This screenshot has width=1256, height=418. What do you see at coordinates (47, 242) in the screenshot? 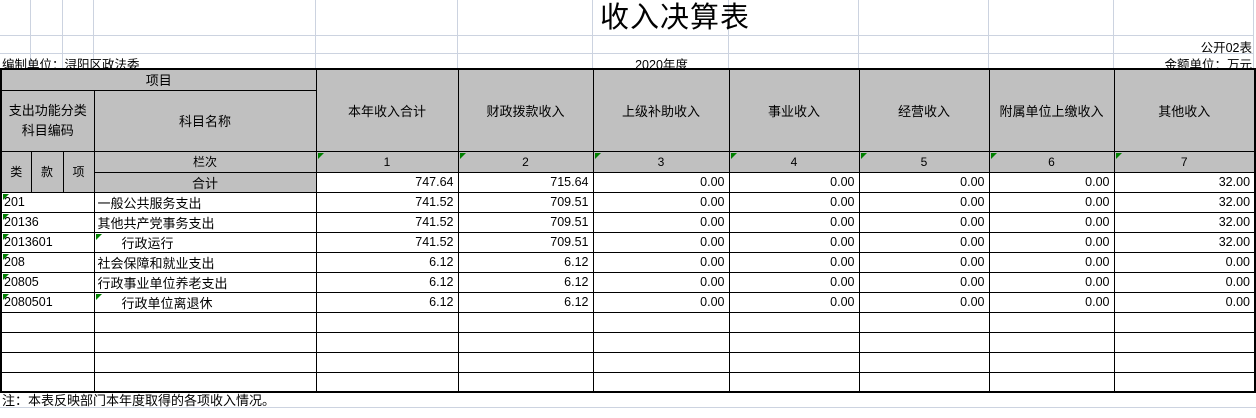
I see `cell-function-code: 2013601` at bounding box center [47, 242].